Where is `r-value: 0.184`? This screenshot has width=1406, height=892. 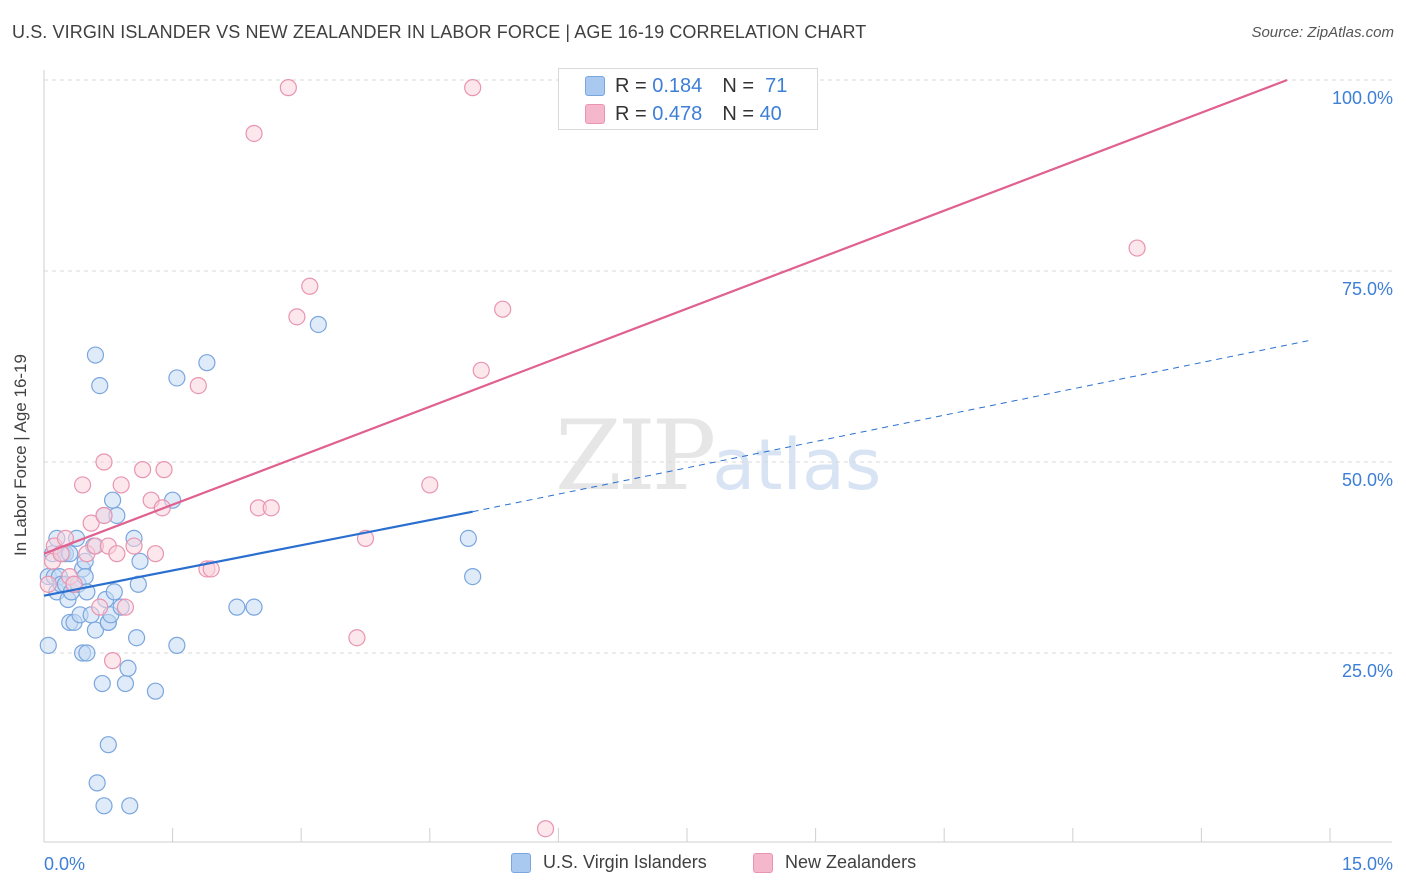 r-value: 0.184 is located at coordinates (677, 85).